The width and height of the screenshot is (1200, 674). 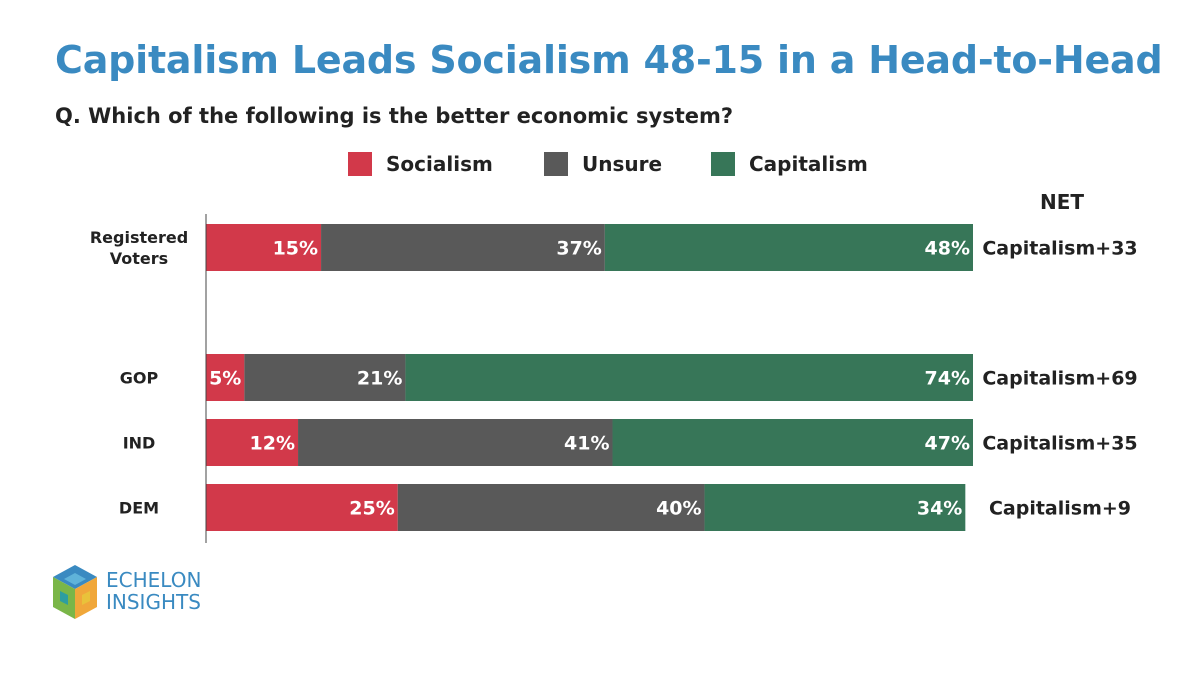 I want to click on logo-line-2: INSIGHTS, so click(x=153, y=602).